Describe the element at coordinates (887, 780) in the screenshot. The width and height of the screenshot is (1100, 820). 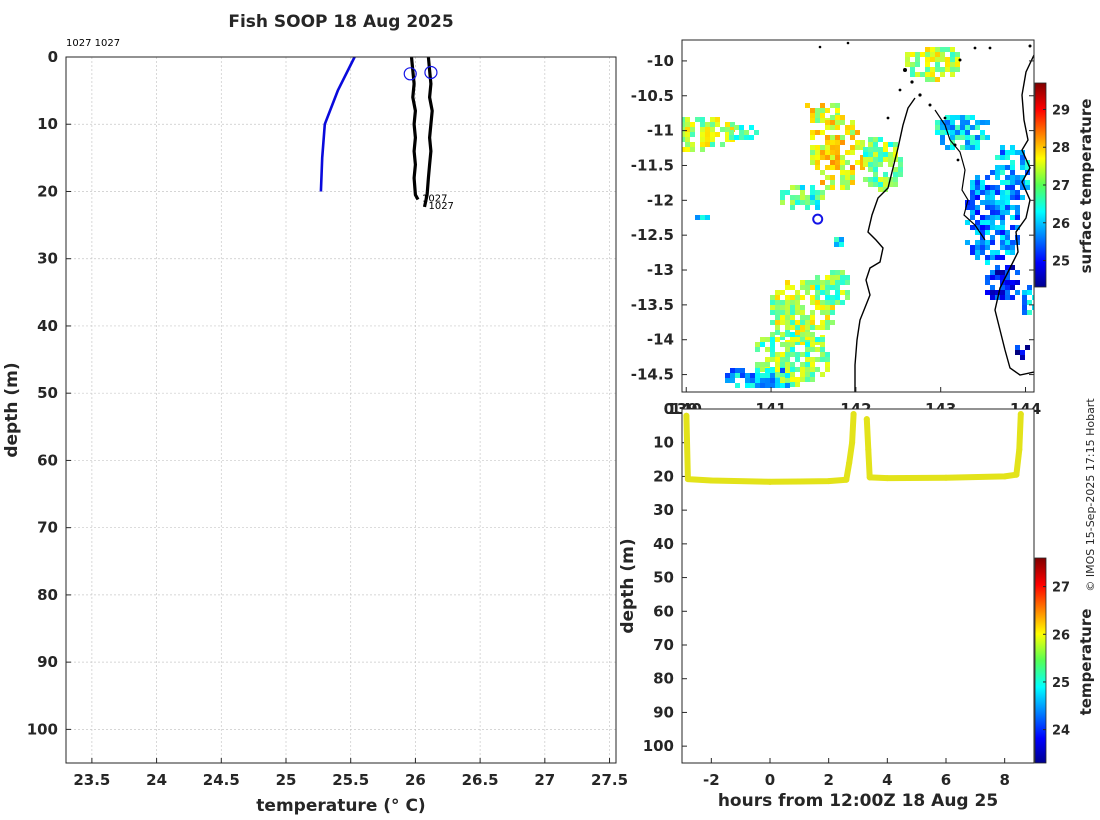
I see `section-x-tick-label: 4` at that location.